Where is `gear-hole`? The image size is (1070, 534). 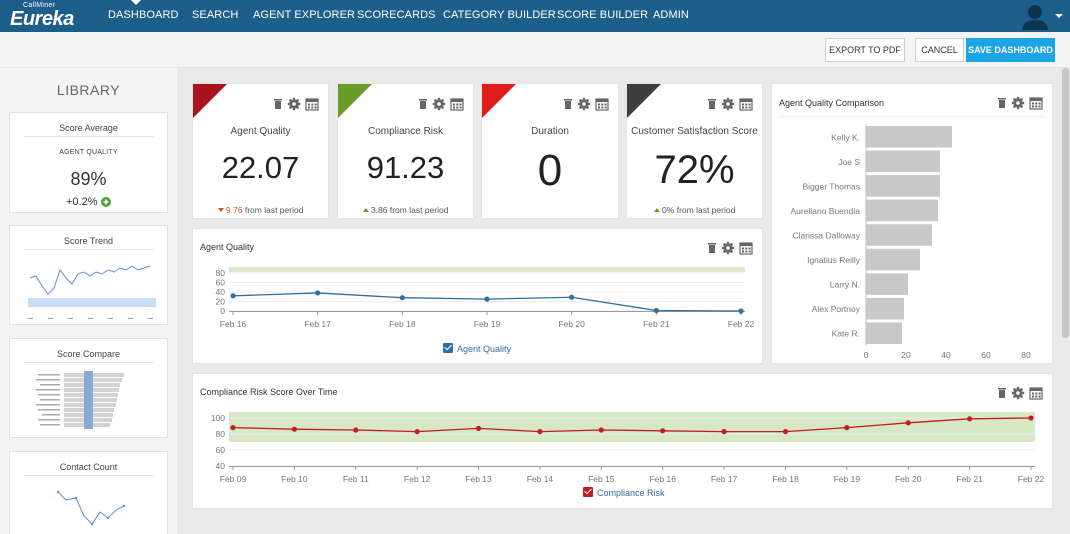 gear-hole is located at coordinates (294, 104).